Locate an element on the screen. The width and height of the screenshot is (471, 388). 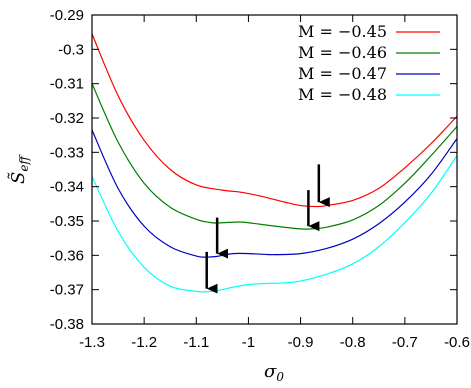
legend-label-4: M = −0.48 is located at coordinates (342, 94).